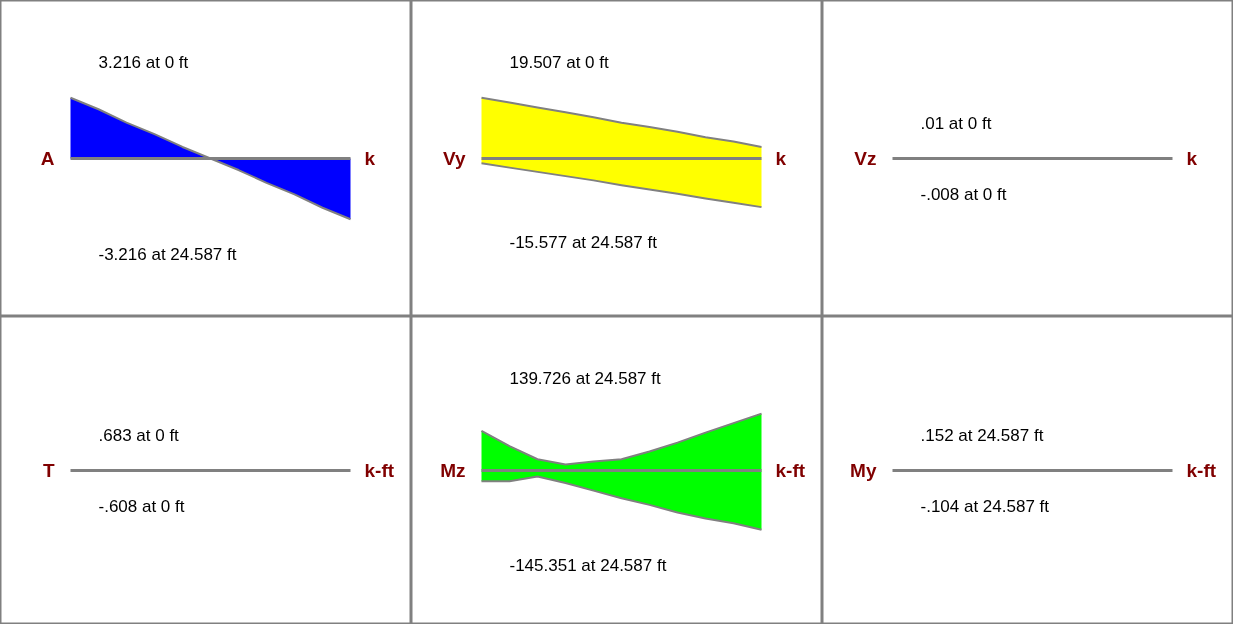  I want to click on text: -145.351 at 24.587 ft, so click(588, 565).